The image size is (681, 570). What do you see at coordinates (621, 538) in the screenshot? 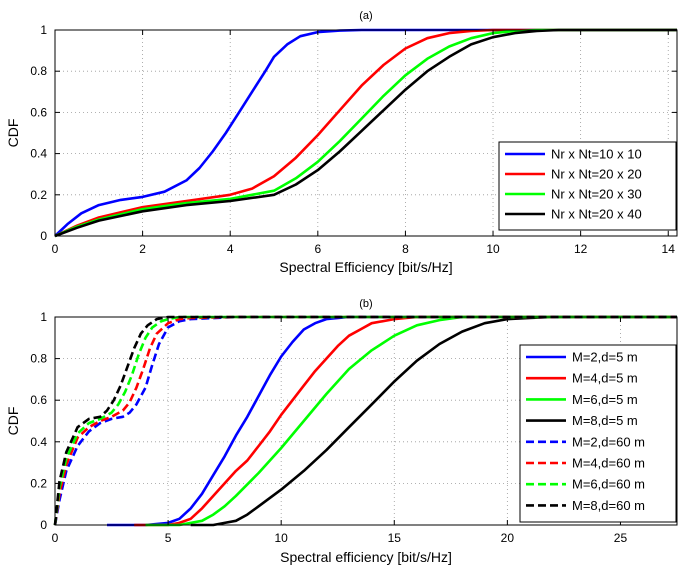
I see `x-tick-label: 25` at bounding box center [621, 538].